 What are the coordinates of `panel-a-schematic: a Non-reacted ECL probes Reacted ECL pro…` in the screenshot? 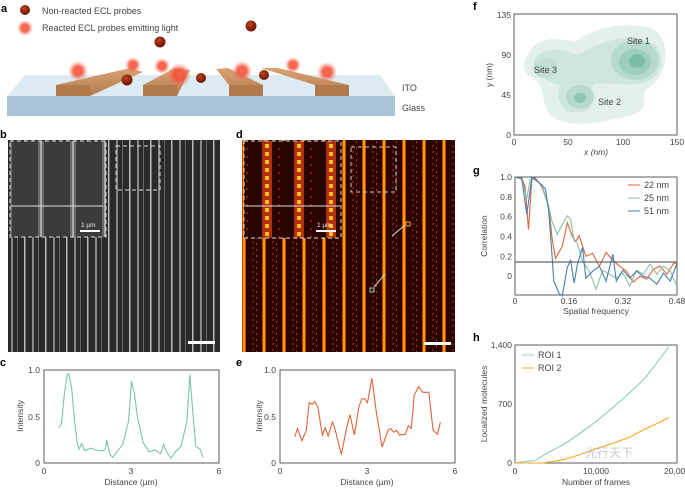 It's located at (213, 59).